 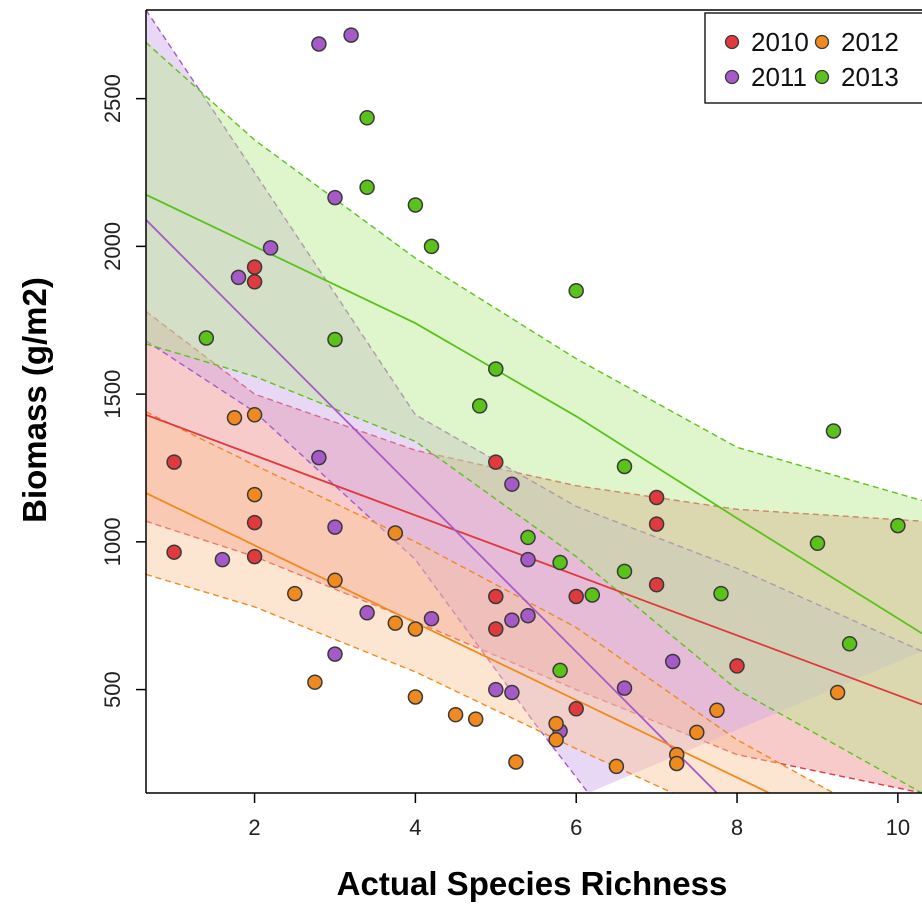 I want to click on y-tick-label-500: 500, so click(x=112, y=689).